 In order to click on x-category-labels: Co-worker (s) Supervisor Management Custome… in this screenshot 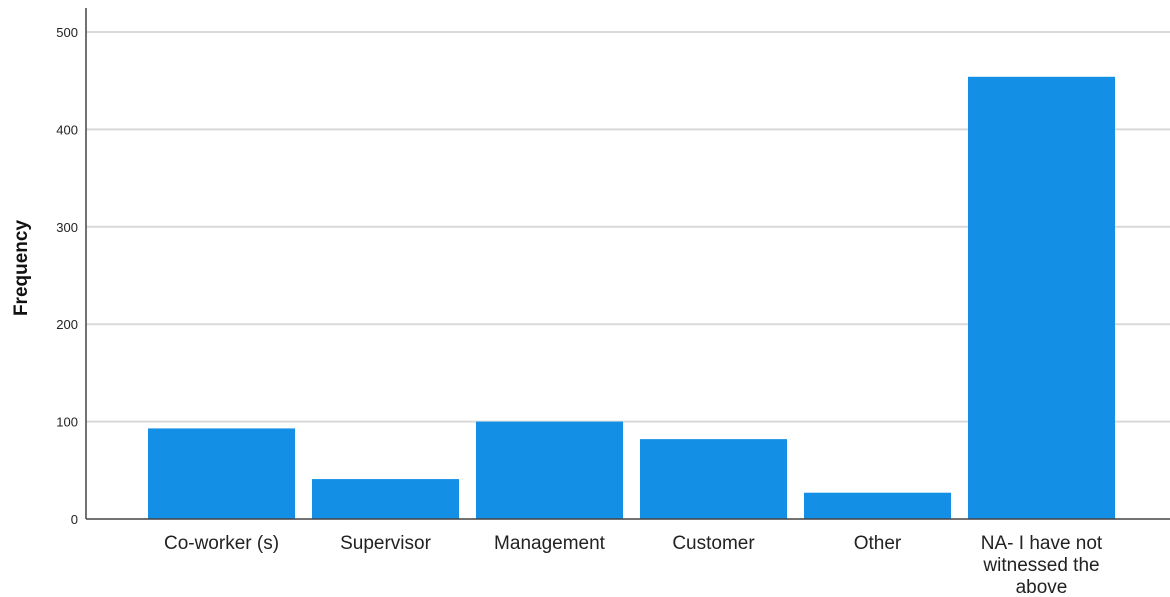, I will do `click(633, 565)`.